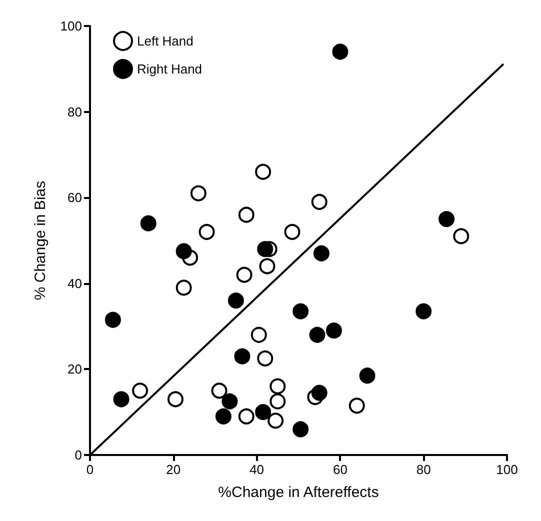 This screenshot has height=521, width=541. I want to click on x-tick-label: 0, so click(90, 469).